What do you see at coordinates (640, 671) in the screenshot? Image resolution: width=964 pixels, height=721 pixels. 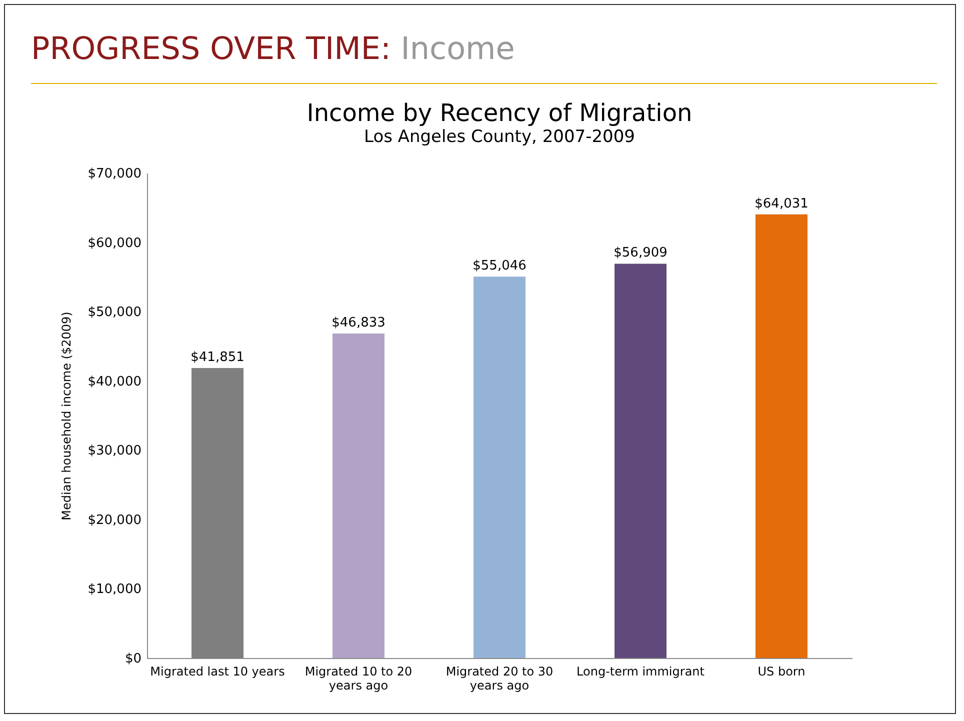 I see `x-tick-label: Long-term immigrant` at bounding box center [640, 671].